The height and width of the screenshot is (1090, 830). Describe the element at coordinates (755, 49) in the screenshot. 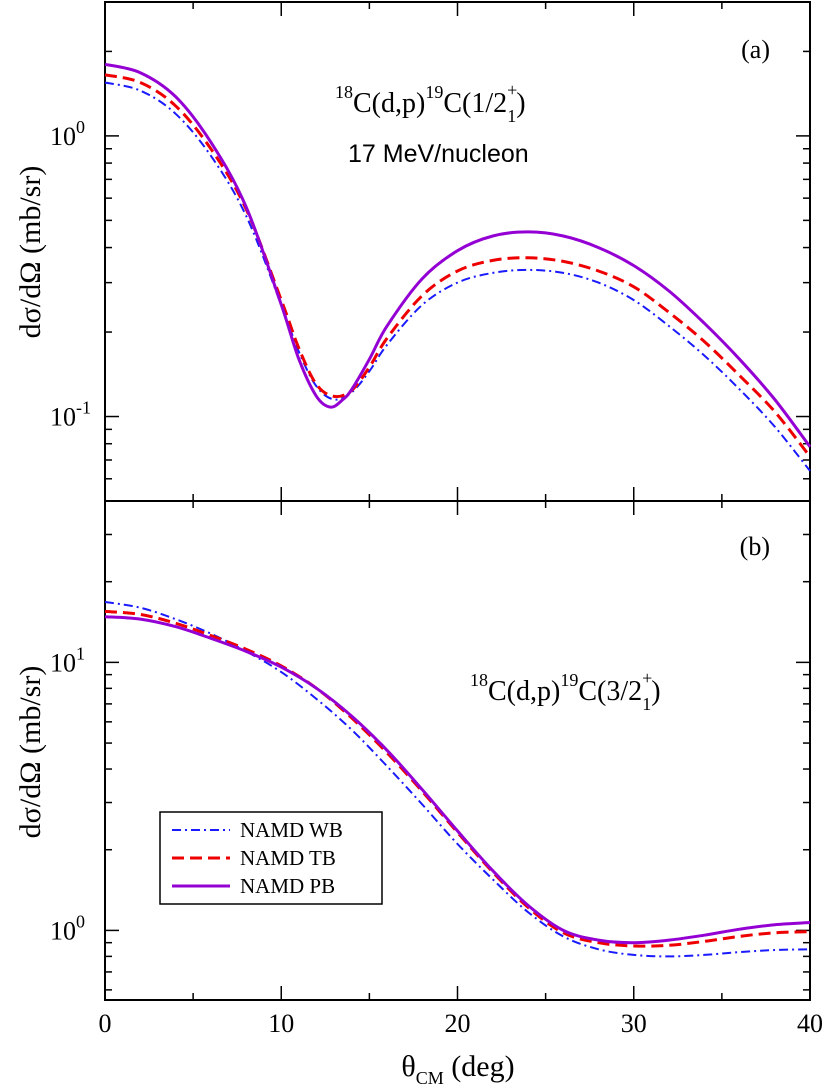

I see `panel-a-tag: (a)` at that location.